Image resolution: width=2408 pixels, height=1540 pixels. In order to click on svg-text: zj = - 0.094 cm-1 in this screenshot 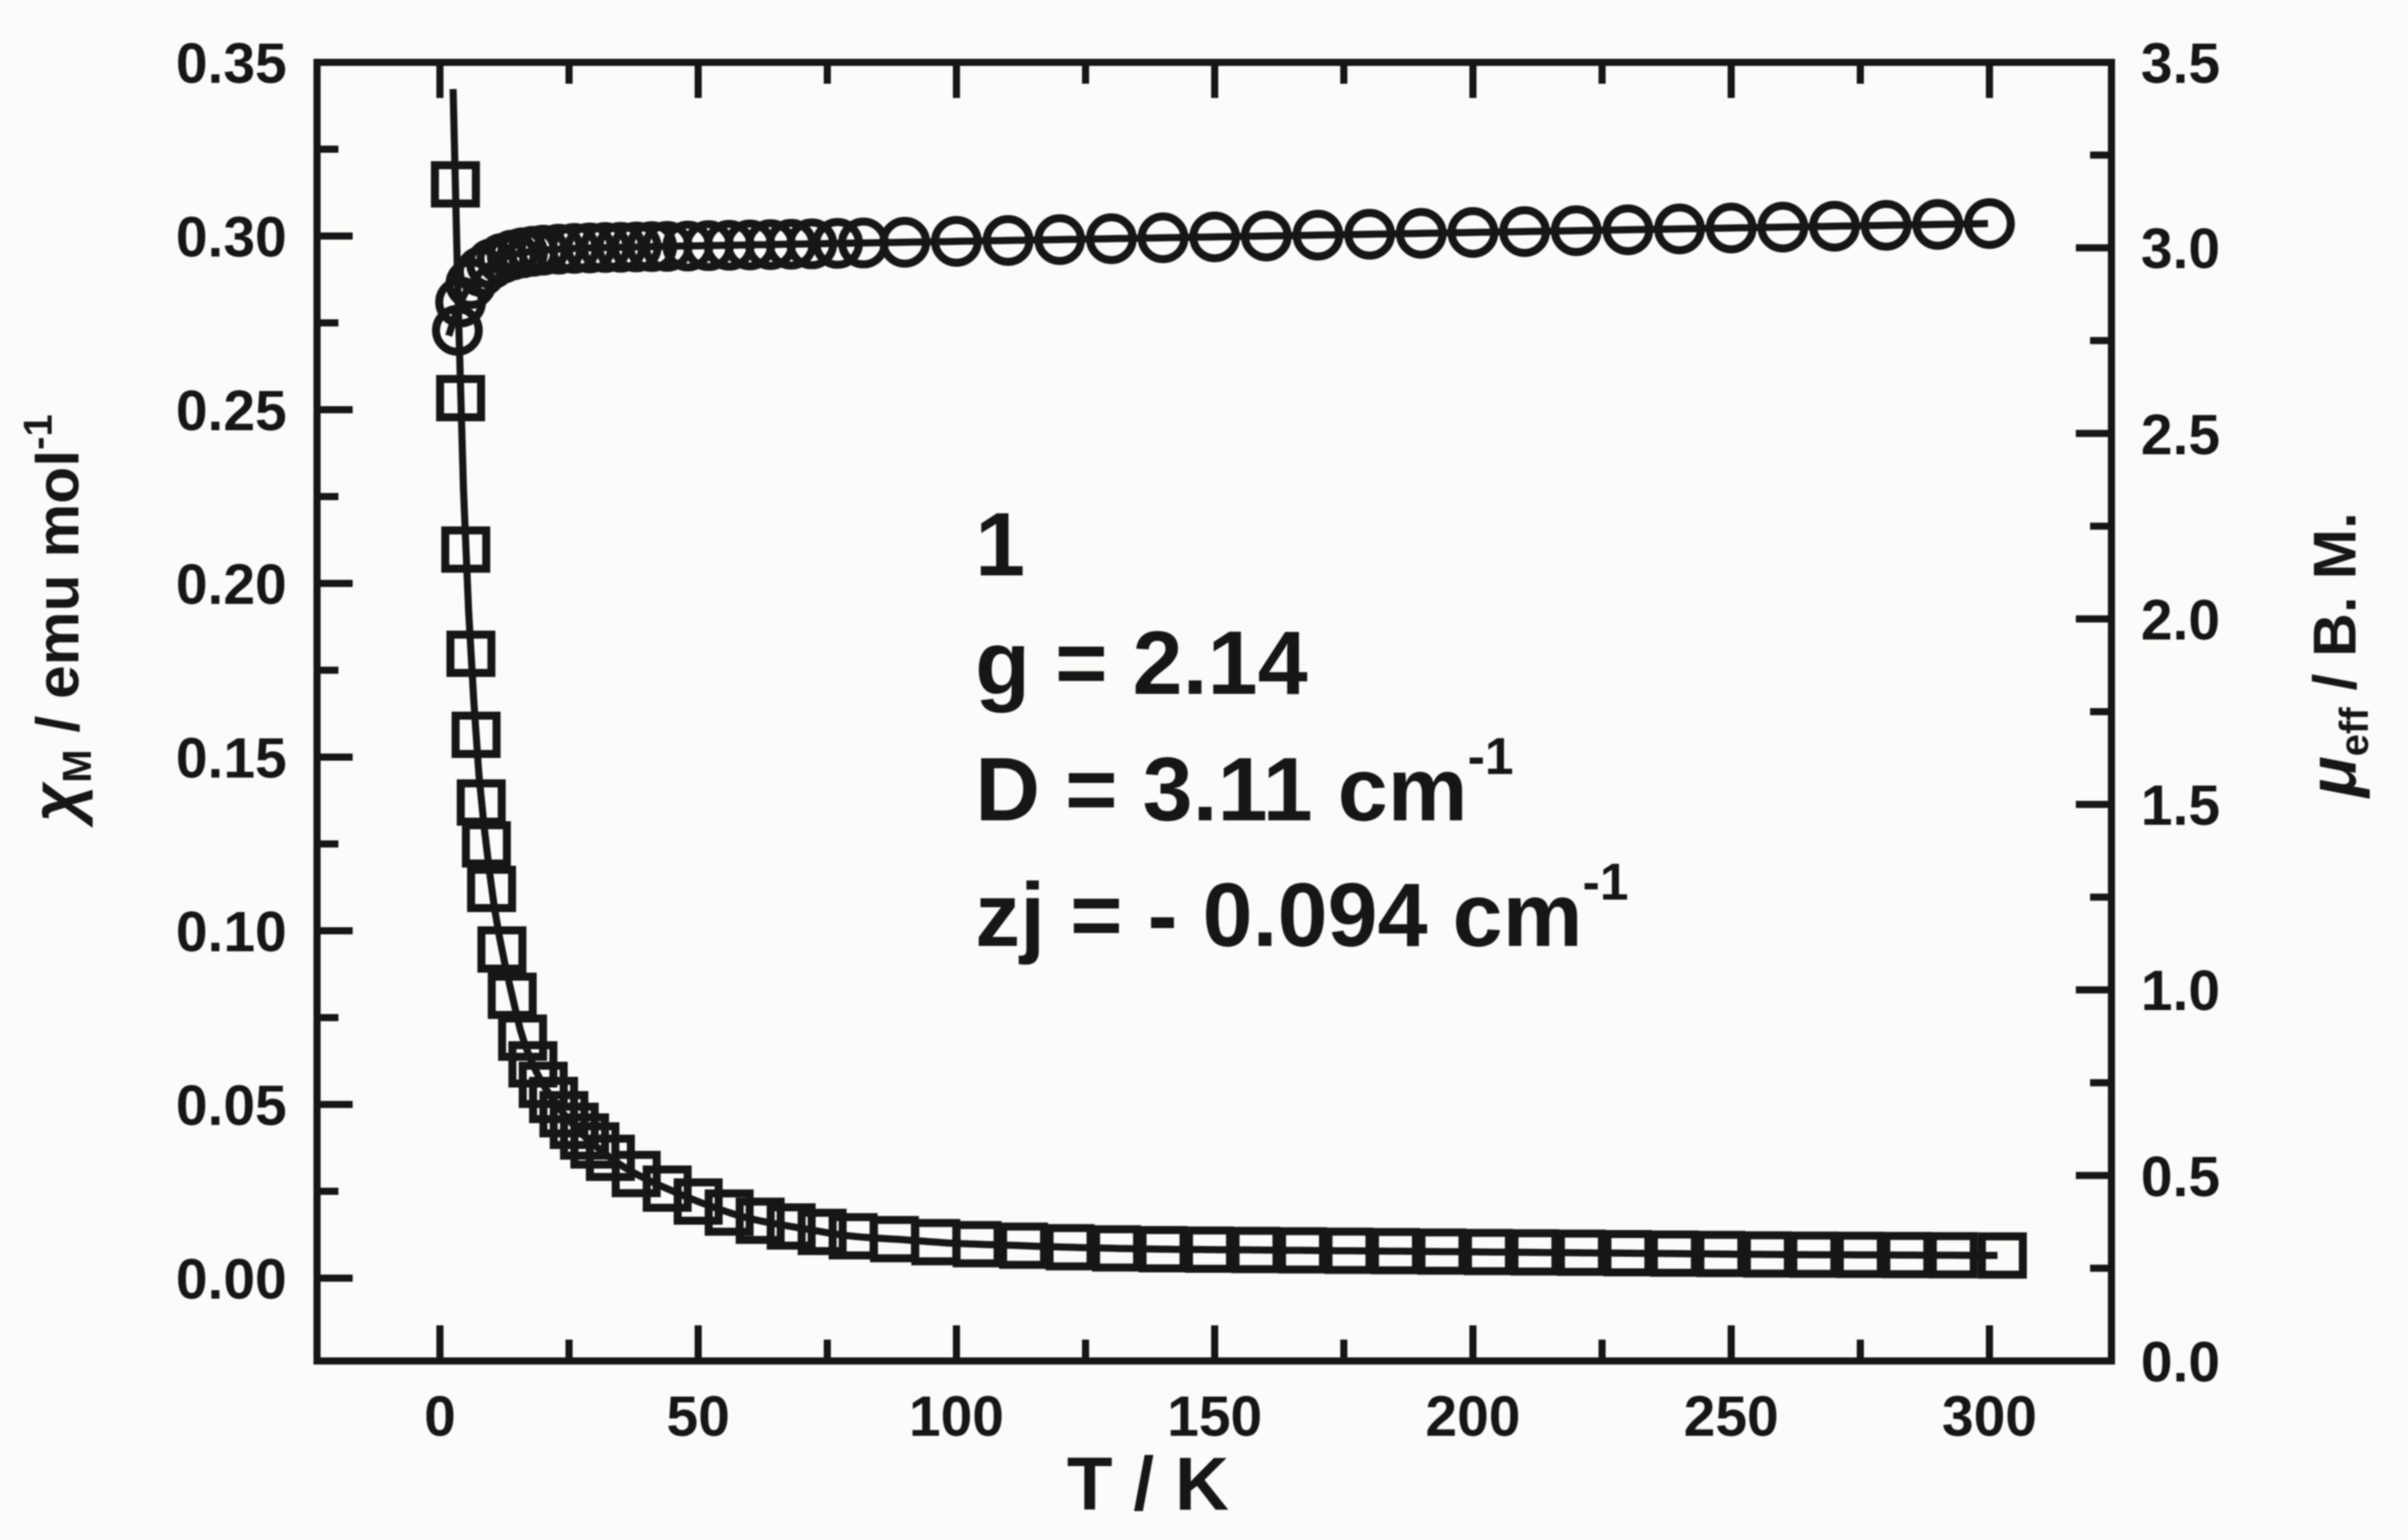, I will do `click(1302, 910)`.